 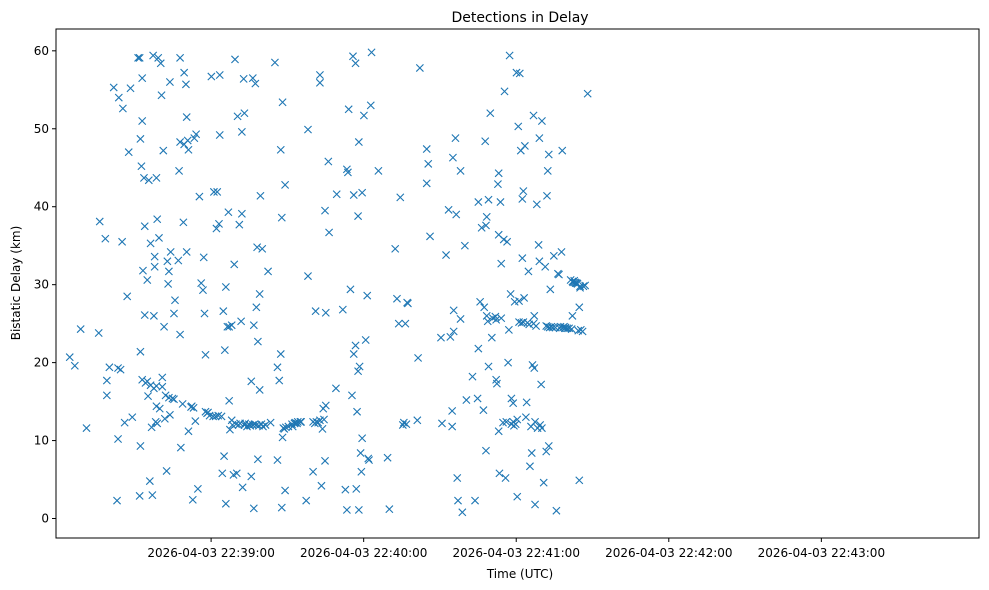 What do you see at coordinates (516, 553) in the screenshot?
I see `x-tick-label: 2026-04-03 22:41:00` at bounding box center [516, 553].